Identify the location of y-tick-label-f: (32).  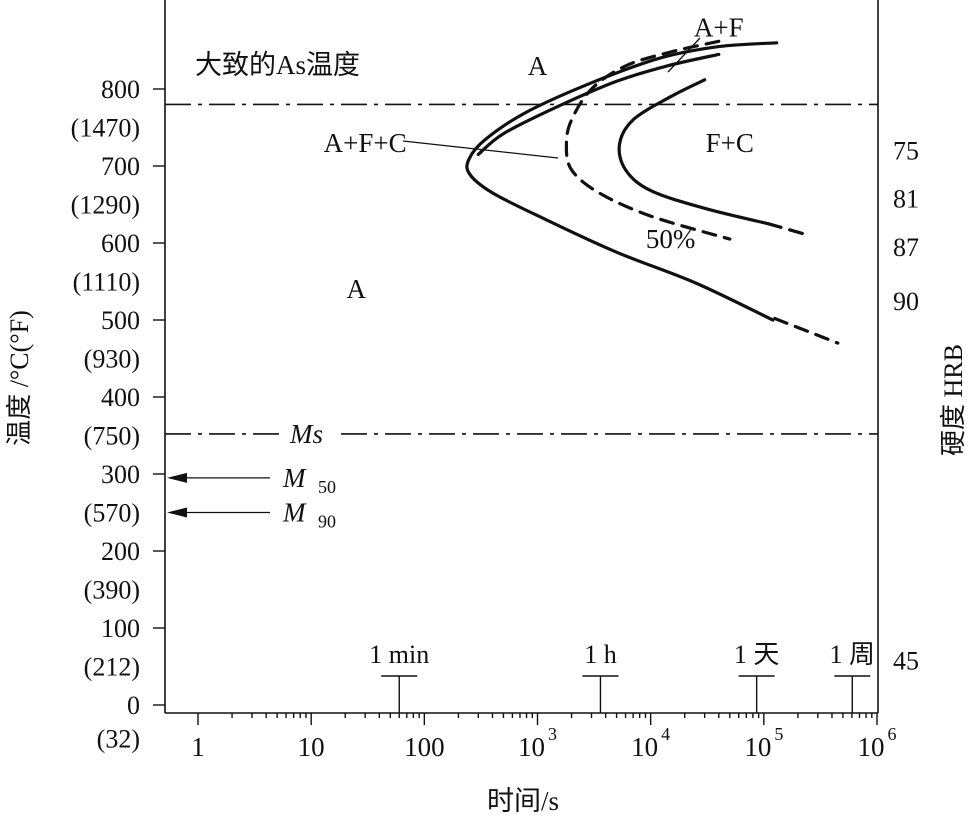
(118, 739).